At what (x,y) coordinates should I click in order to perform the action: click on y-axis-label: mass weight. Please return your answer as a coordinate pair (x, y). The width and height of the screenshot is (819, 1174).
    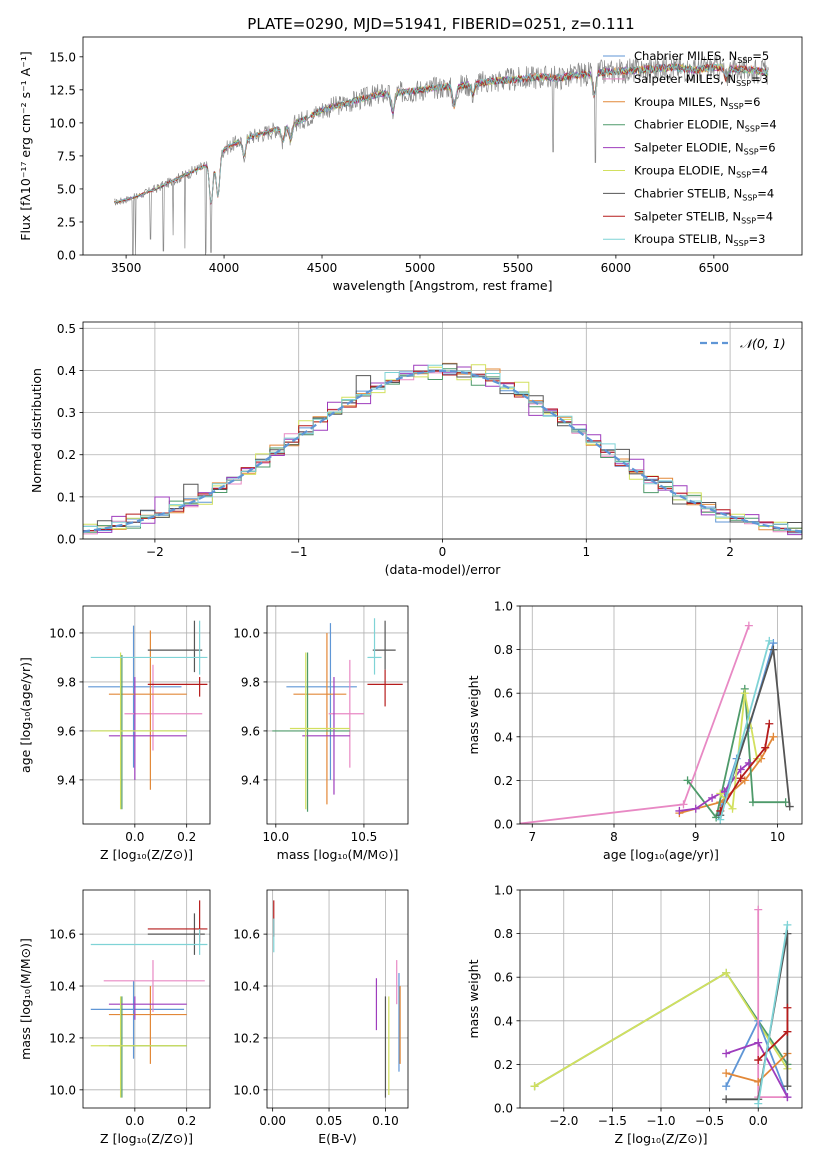
    Looking at the image, I should click on (473, 998).